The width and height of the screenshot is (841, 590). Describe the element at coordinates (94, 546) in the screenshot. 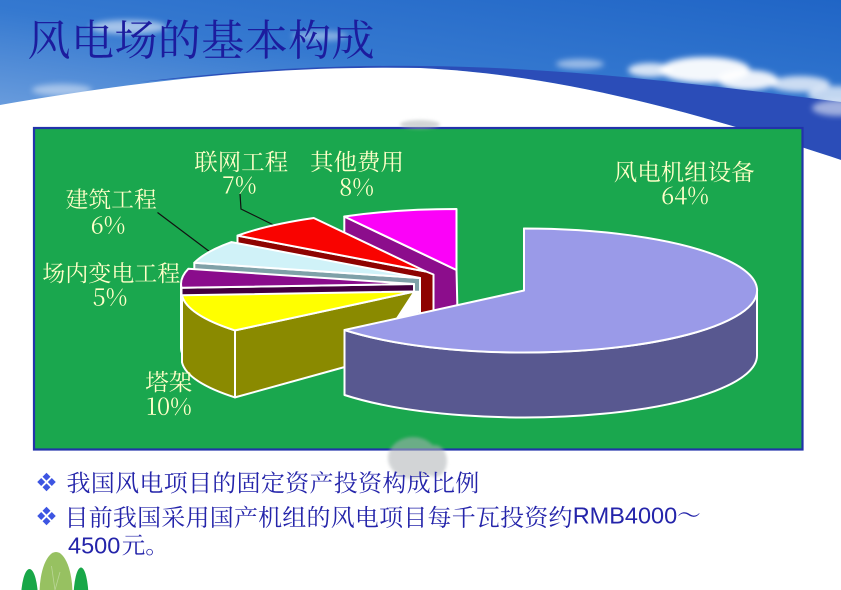

I see `svg-text: 4500` at that location.